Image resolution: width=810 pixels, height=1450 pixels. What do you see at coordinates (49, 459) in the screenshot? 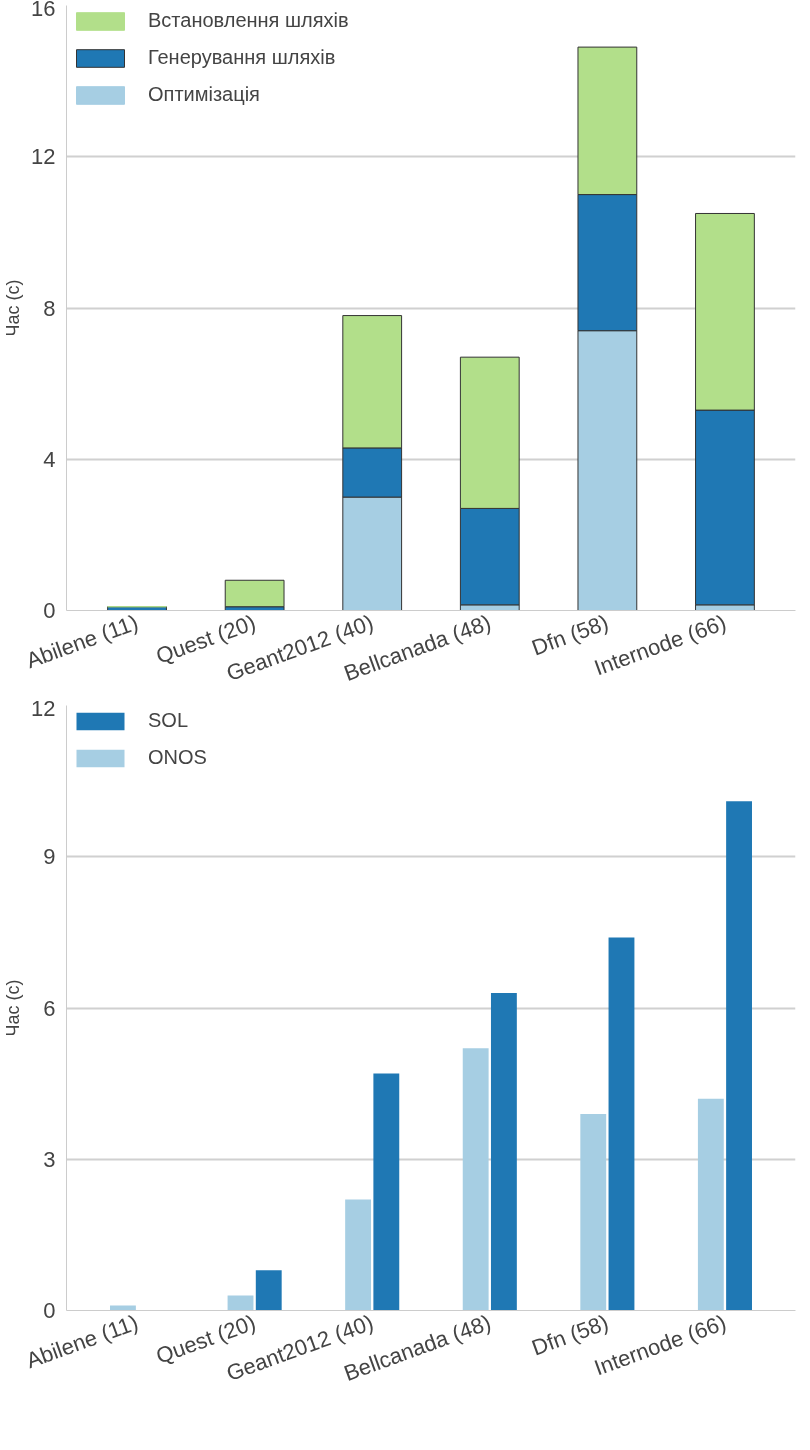
I see `y-tick-label: 4` at bounding box center [49, 459].